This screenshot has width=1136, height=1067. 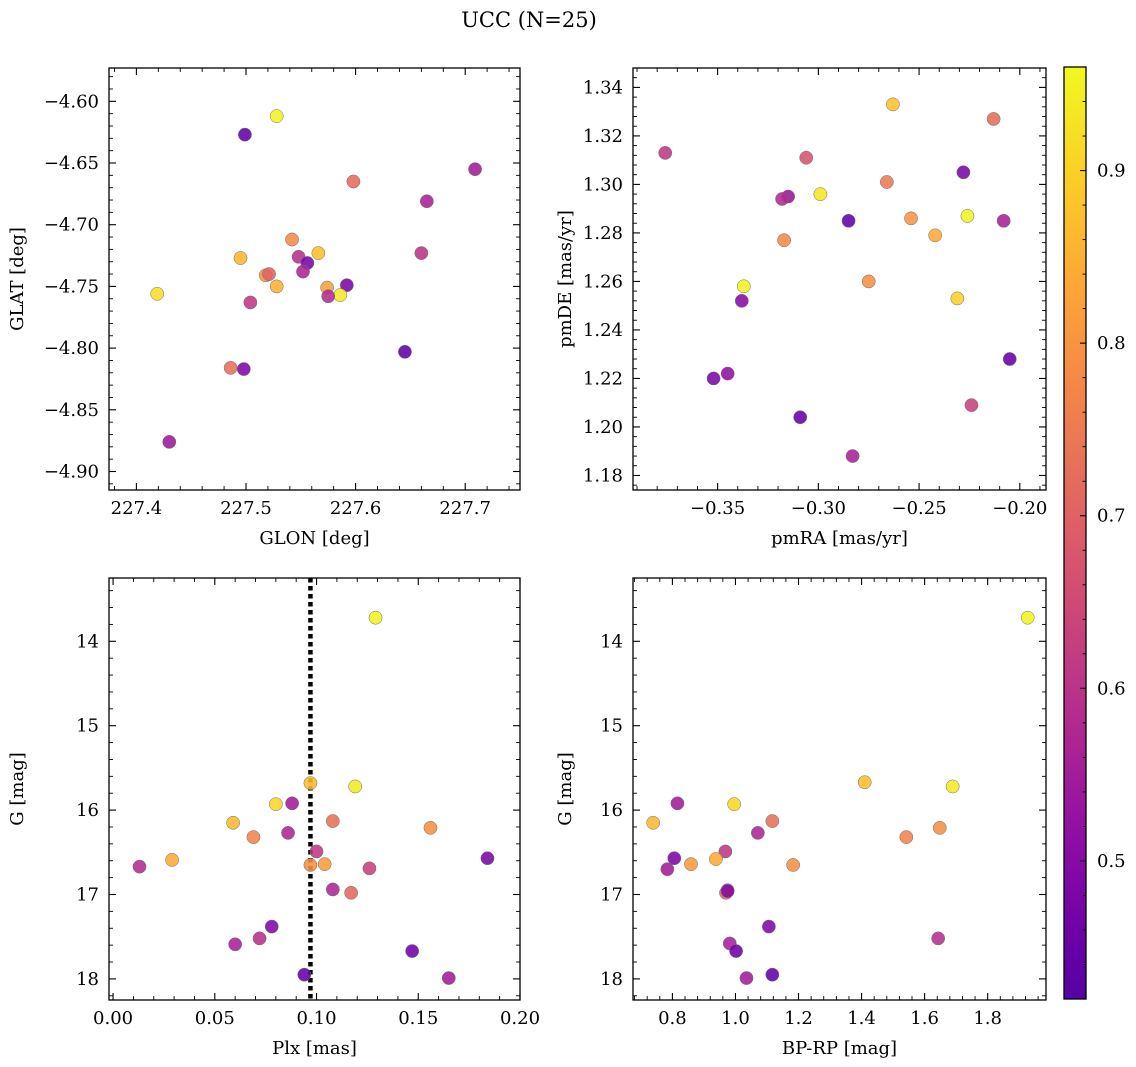 What do you see at coordinates (71, 101) in the screenshot?
I see `y-tick-label: −4.60` at bounding box center [71, 101].